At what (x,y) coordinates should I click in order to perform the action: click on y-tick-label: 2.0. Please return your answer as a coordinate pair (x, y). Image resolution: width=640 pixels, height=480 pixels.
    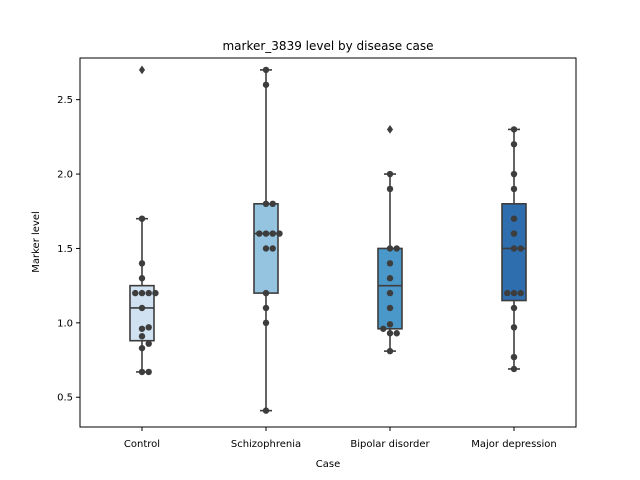
    Looking at the image, I should click on (65, 175).